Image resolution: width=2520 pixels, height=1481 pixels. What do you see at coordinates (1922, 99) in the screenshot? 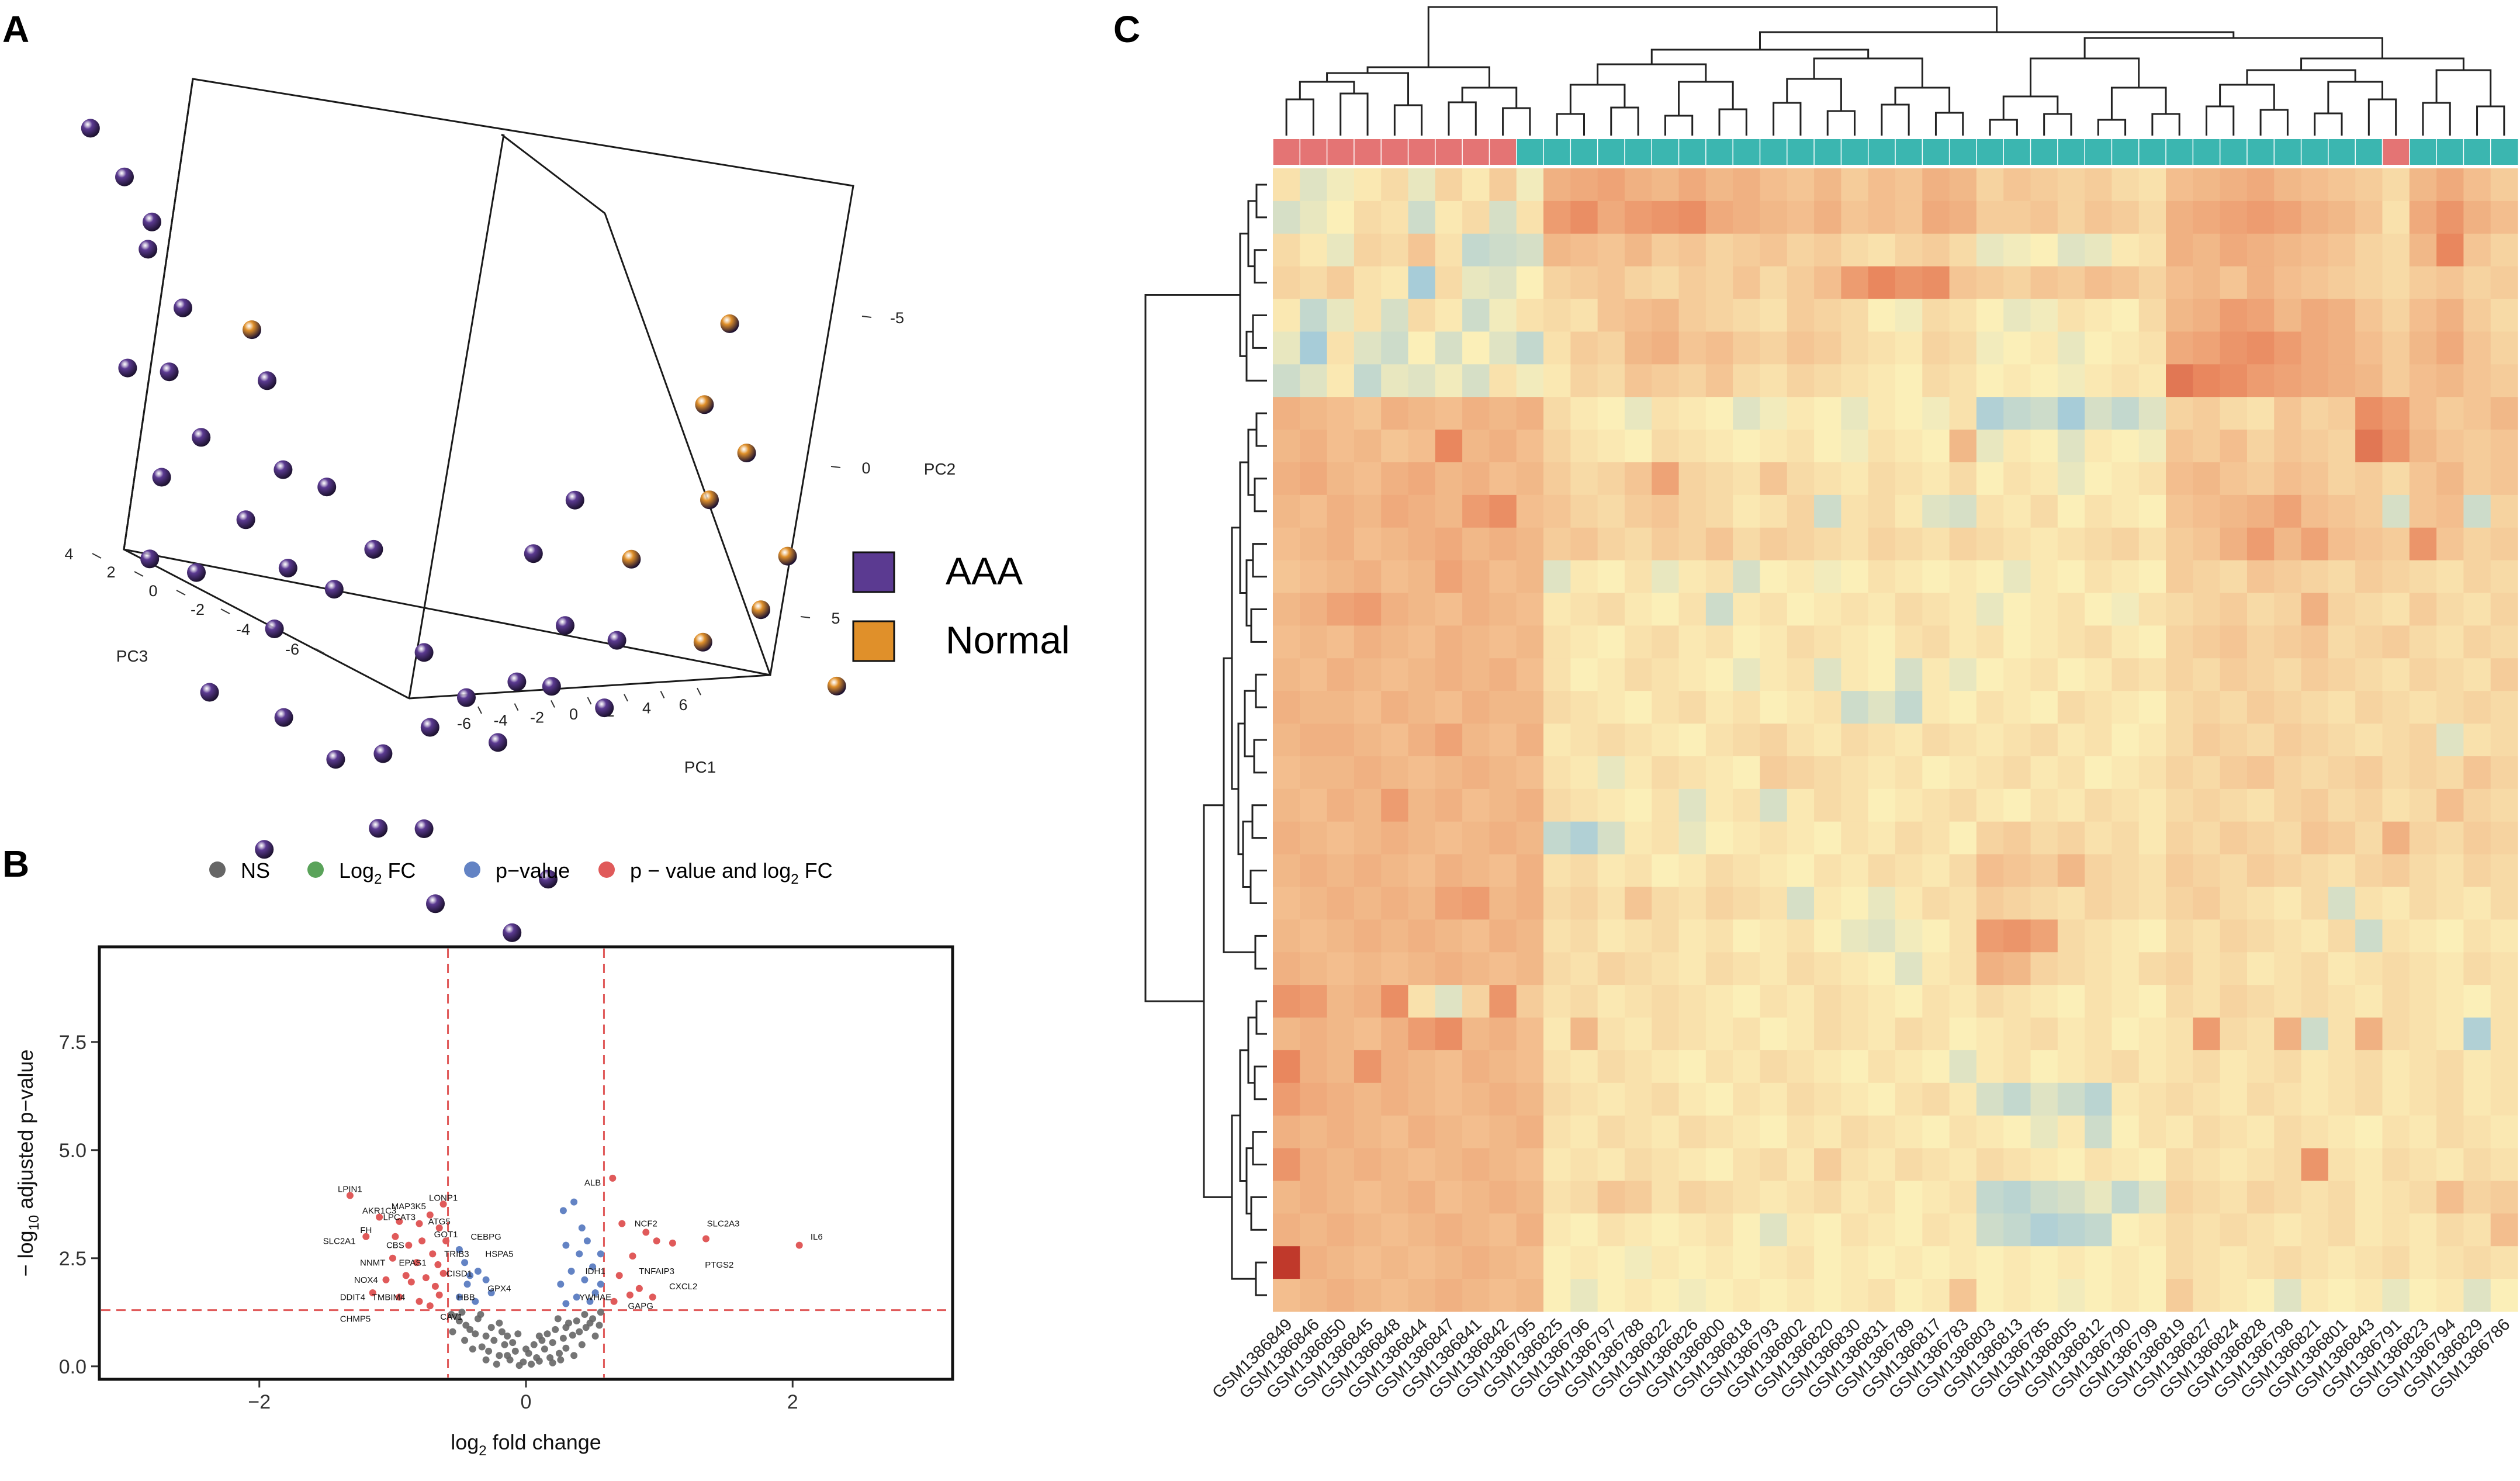
I see `dendrogram-branch` at bounding box center [1922, 99].